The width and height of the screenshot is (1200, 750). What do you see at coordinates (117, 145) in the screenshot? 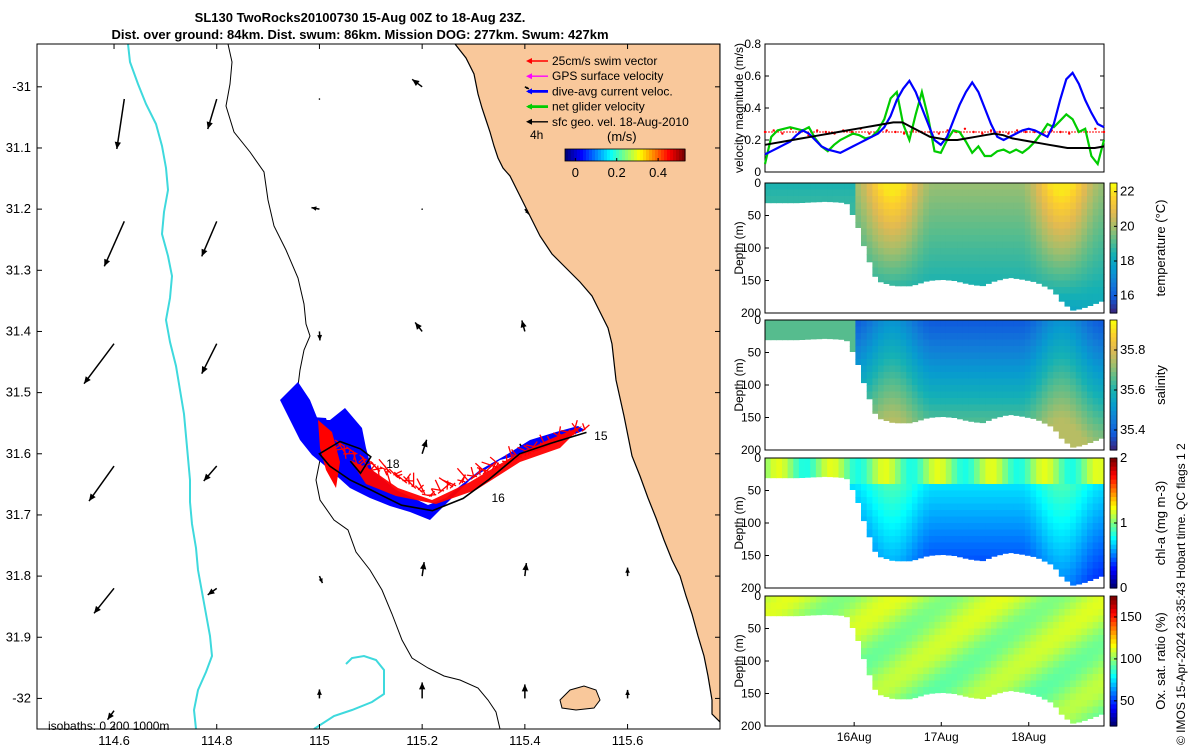
I see `geo-vector-head` at bounding box center [117, 145].